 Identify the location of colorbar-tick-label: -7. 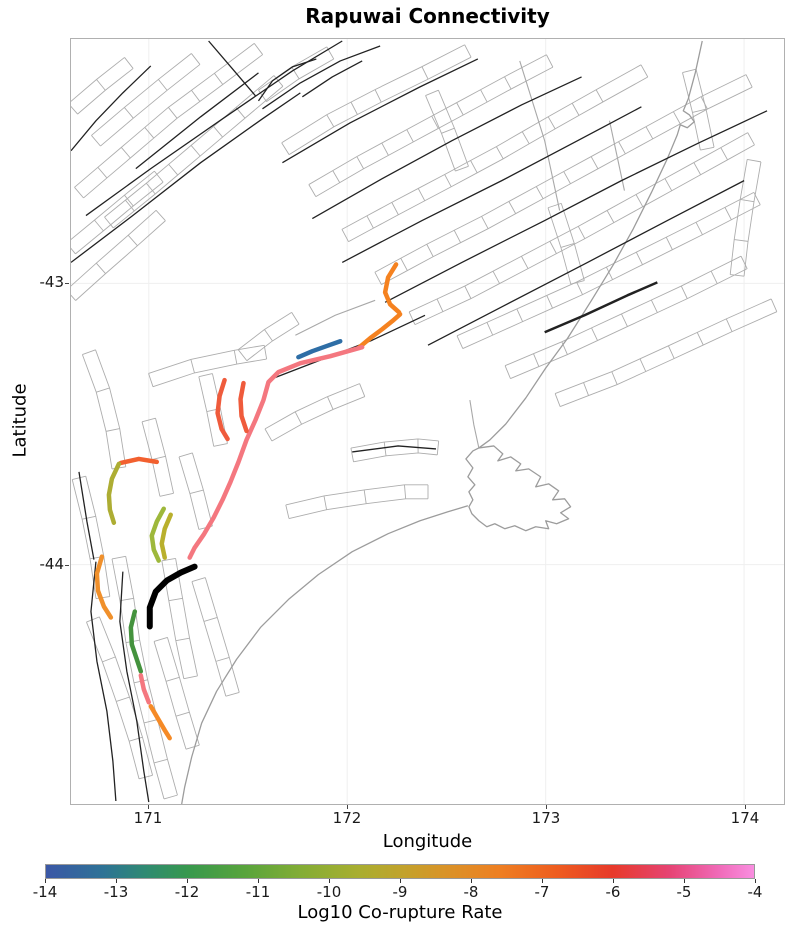
(542, 892).